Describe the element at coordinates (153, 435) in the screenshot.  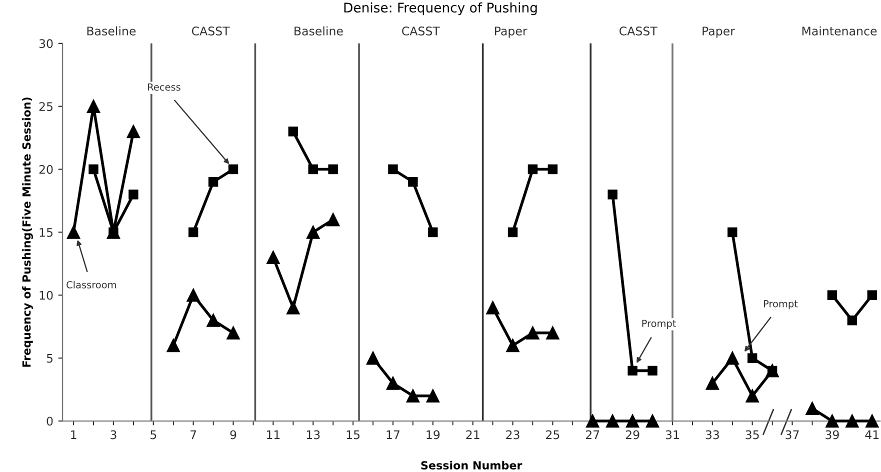
I see `x-tick-label: 5` at that location.